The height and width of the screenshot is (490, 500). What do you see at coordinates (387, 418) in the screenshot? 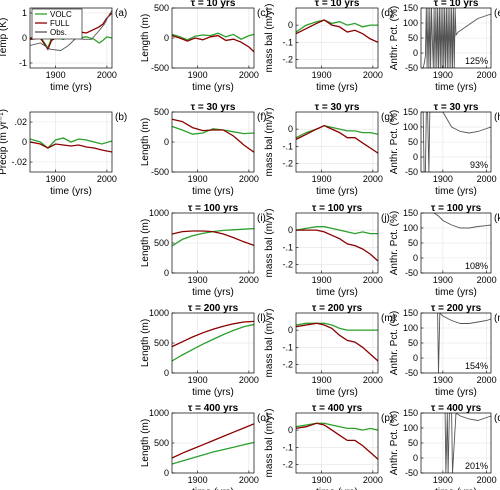
I see `panel-letter: (p)` at bounding box center [387, 418].